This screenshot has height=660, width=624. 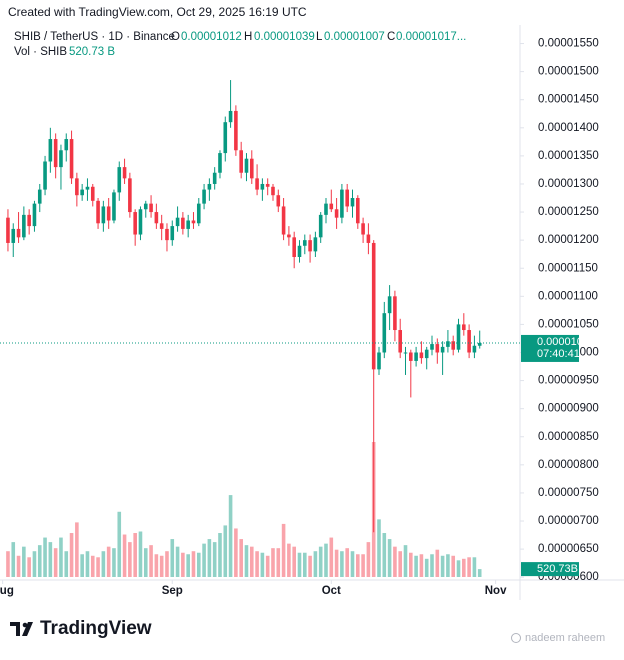 What do you see at coordinates (568, 465) in the screenshot?
I see `y-tick-label: 0.00000800` at bounding box center [568, 465].